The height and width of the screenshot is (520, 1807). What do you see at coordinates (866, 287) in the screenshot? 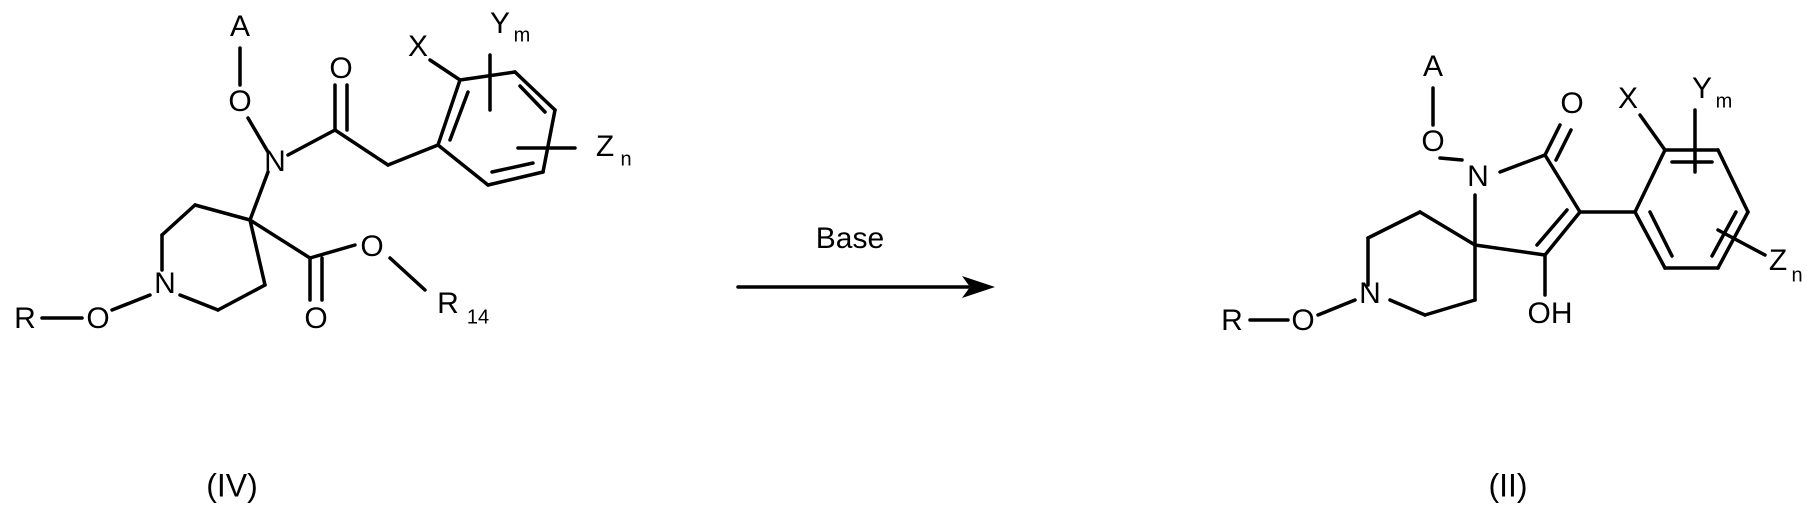
I see `reaction-arrow` at bounding box center [866, 287].